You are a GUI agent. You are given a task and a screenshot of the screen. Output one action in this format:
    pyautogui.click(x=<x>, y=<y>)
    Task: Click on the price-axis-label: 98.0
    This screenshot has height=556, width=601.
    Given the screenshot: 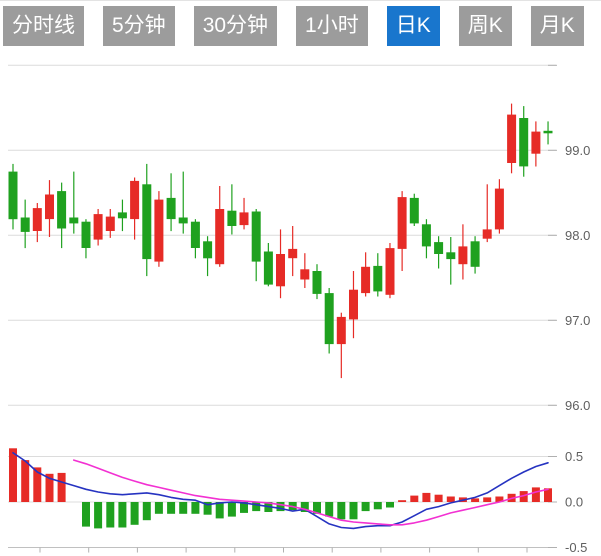 What is the action you would take?
    pyautogui.click(x=577, y=235)
    